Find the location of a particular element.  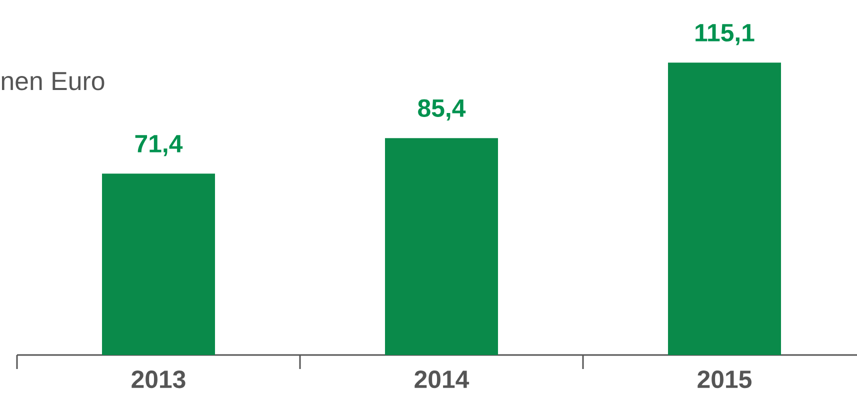

x-tick-label: 2014 is located at coordinates (442, 379).